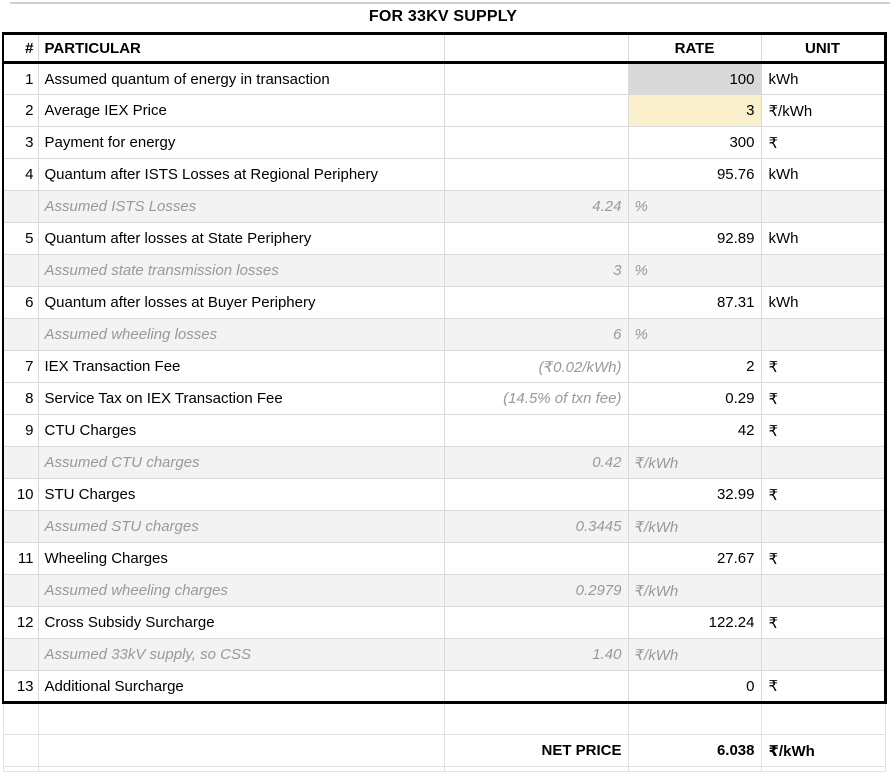  Describe the element at coordinates (241, 687) in the screenshot. I see `cell-particular: Additional Surcharge` at that location.